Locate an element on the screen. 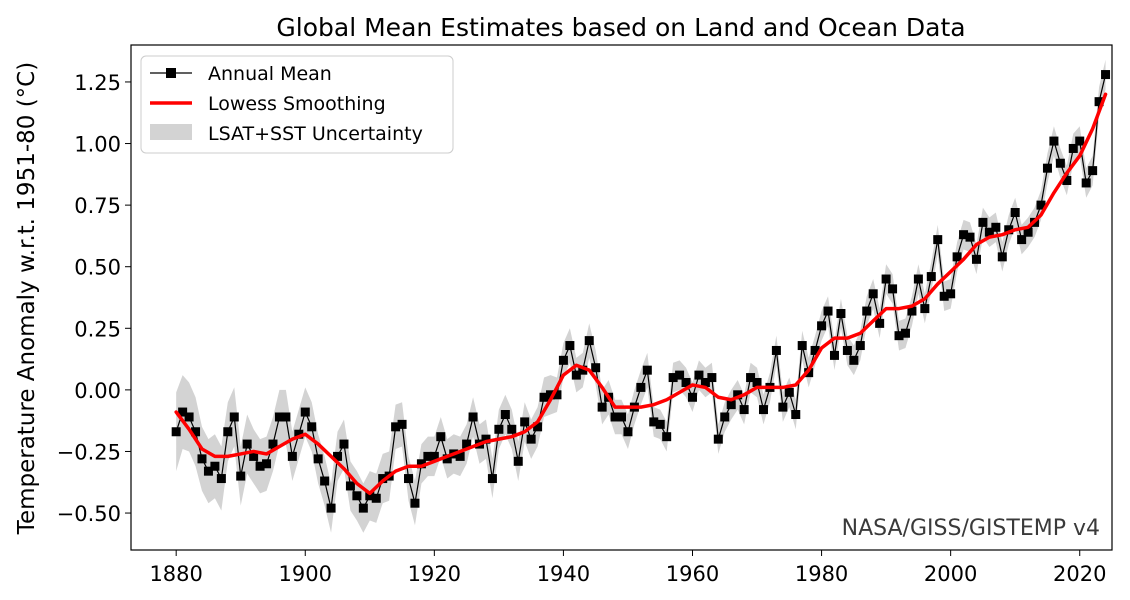  y-axis: −0.50 −0.25 0.00 0.25 0.50 0.75 1.00 1.25 is located at coordinates (94, 298).